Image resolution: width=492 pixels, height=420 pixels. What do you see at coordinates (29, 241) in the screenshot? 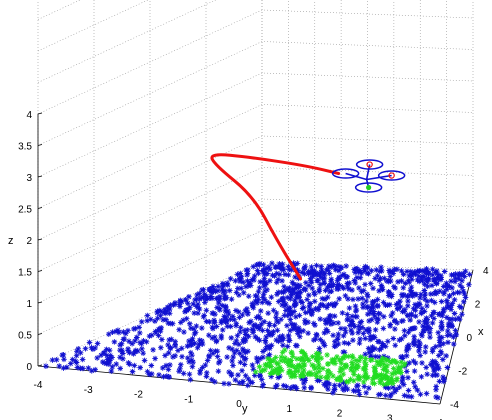
I see `z-tick-label: 2` at bounding box center [29, 241].